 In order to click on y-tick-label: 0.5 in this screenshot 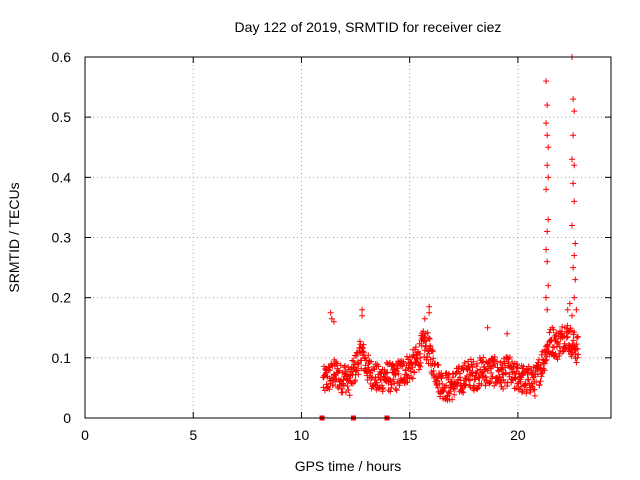, I will do `click(62, 117)`.